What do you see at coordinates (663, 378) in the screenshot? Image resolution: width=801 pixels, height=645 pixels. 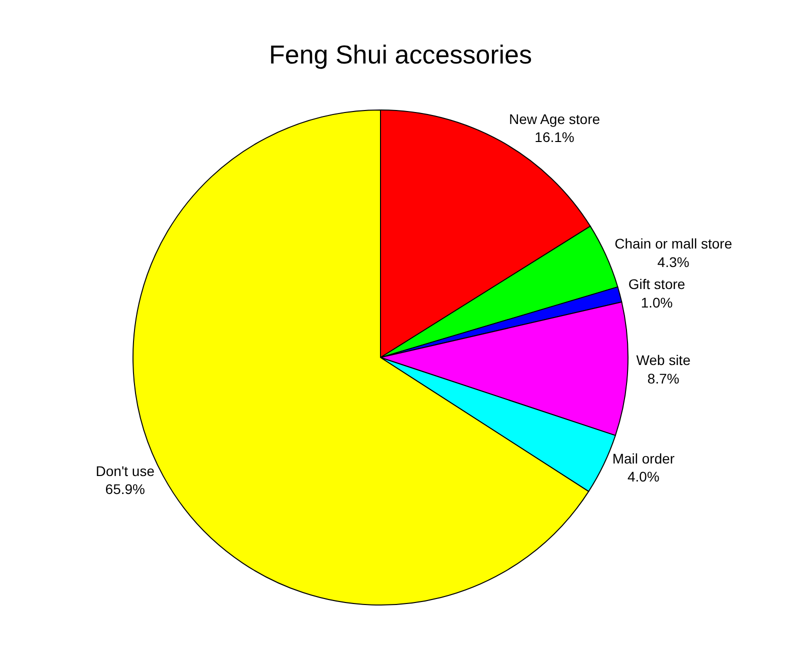 I see `data-label: 8.7%` at bounding box center [663, 378].